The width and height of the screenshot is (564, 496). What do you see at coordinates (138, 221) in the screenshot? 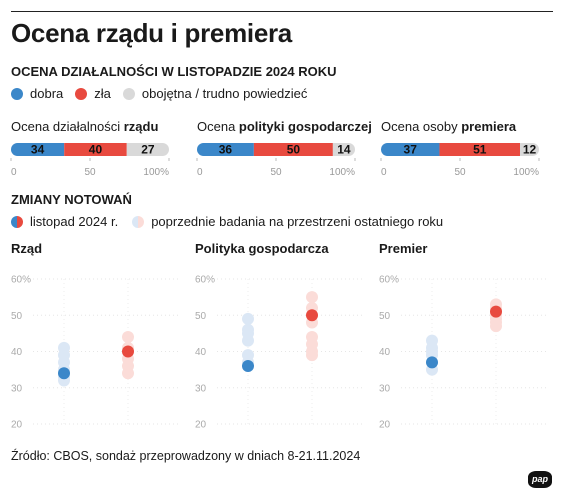
I see `previous-swatch` at bounding box center [138, 221].